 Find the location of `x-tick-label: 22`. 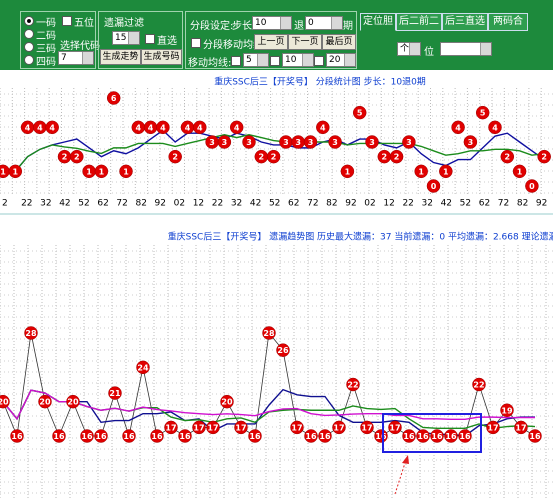

x-tick-label: 22 is located at coordinates (217, 204).